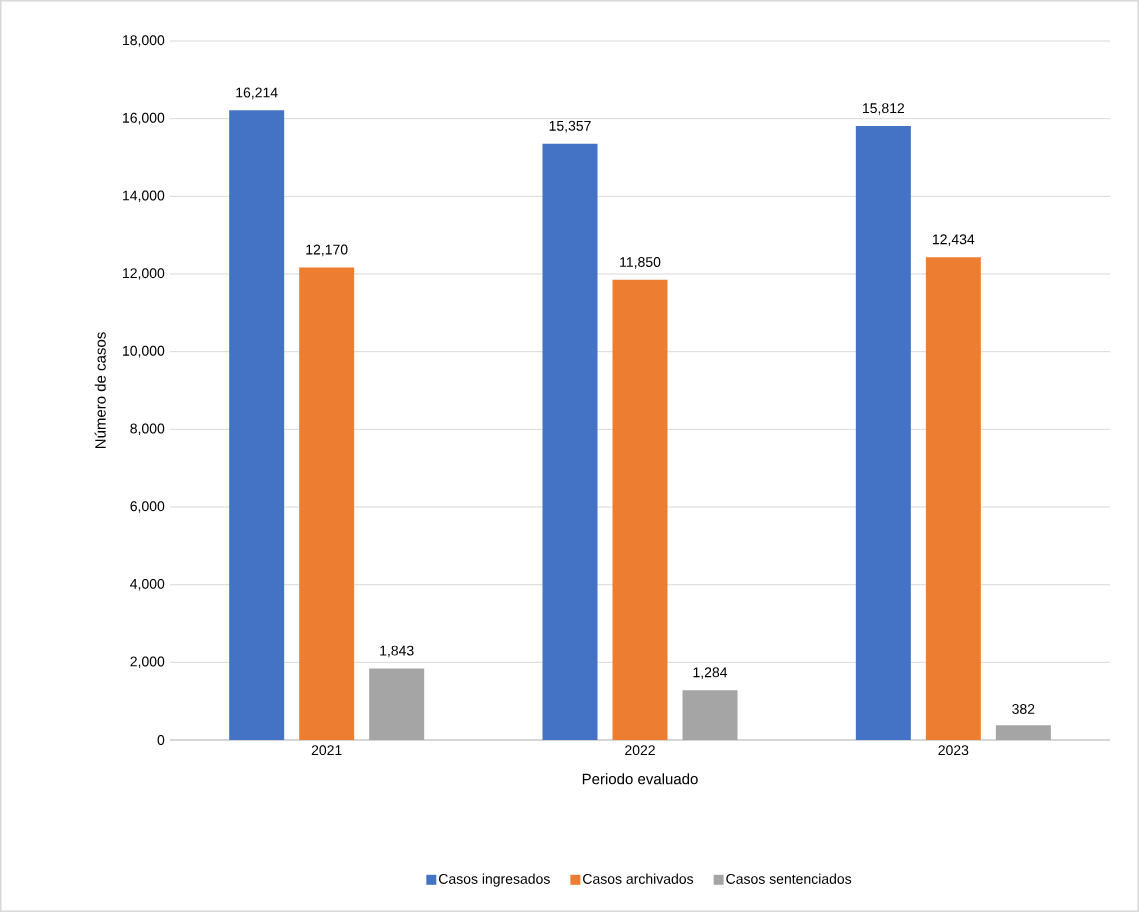 Image resolution: width=1139 pixels, height=912 pixels. Describe the element at coordinates (1023, 709) in the screenshot. I see `data-label: 382` at that location.